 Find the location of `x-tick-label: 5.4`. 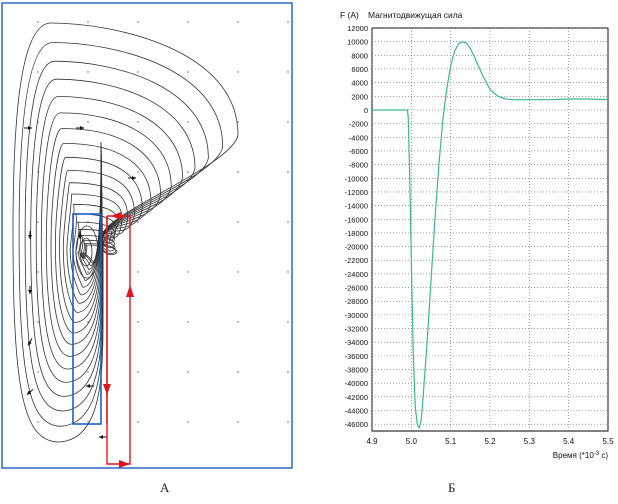

x-tick-label: 5.4 is located at coordinates (569, 441).